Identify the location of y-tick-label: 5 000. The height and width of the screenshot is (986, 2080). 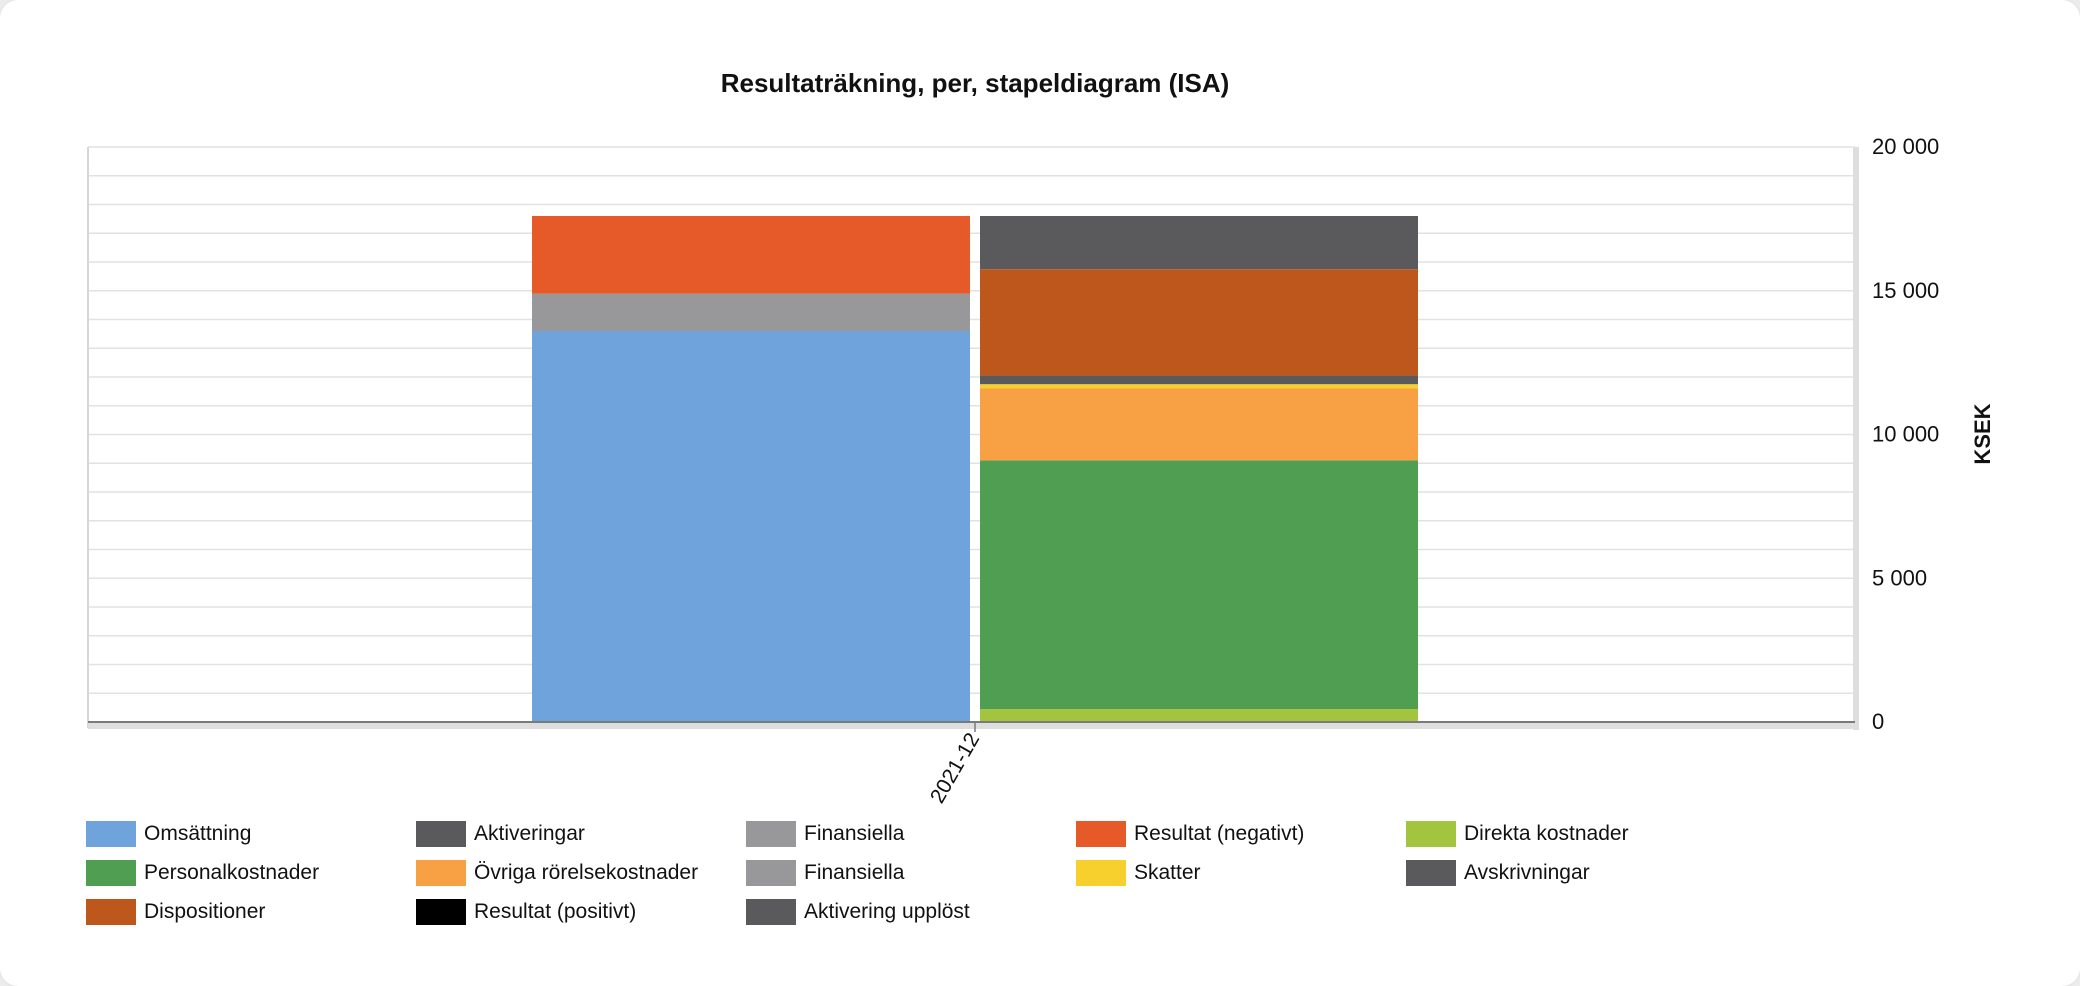
(1899, 577).